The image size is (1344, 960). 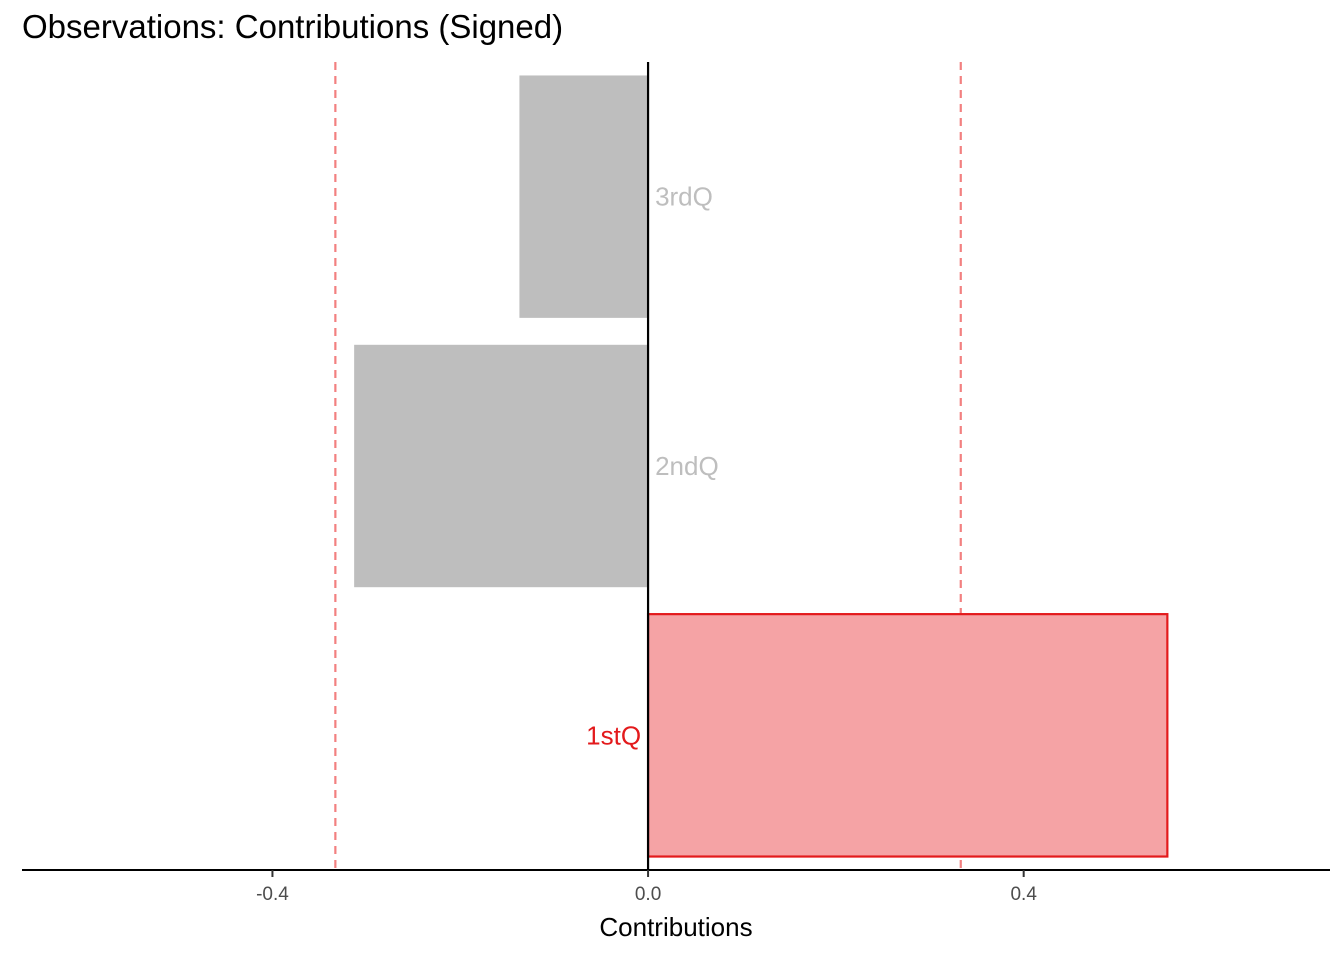 I want to click on x-tick-label: 0.4, so click(x=1023, y=894).